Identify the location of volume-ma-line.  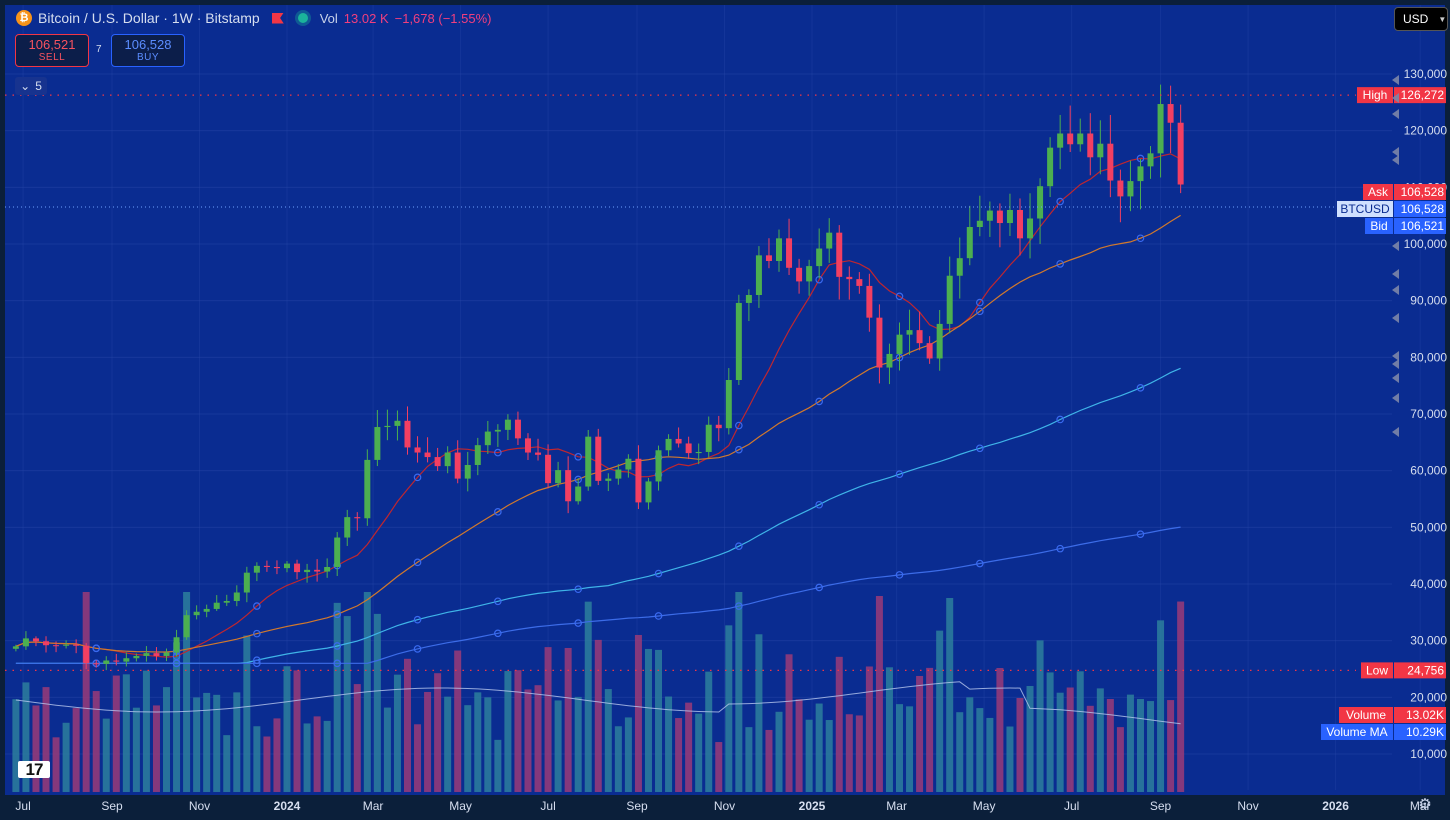
(598, 703).